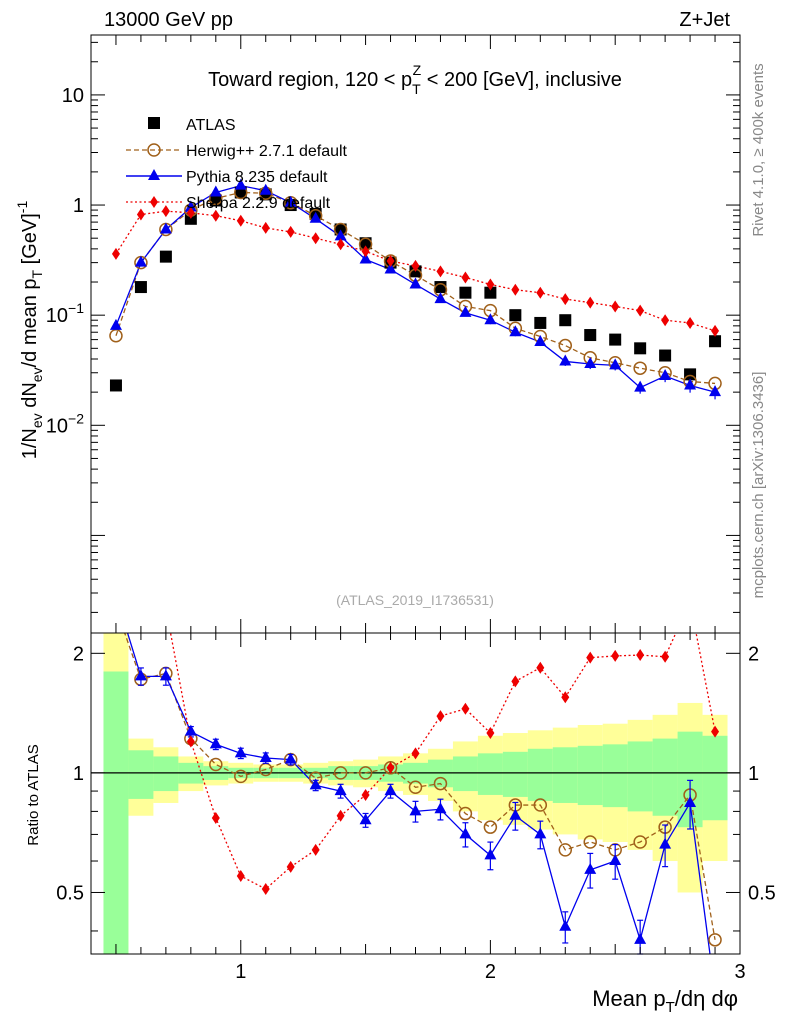 This screenshot has width=786, height=1024. Describe the element at coordinates (78, 774) in the screenshot. I see `ratio-y-tick-label-left: 1` at that location.